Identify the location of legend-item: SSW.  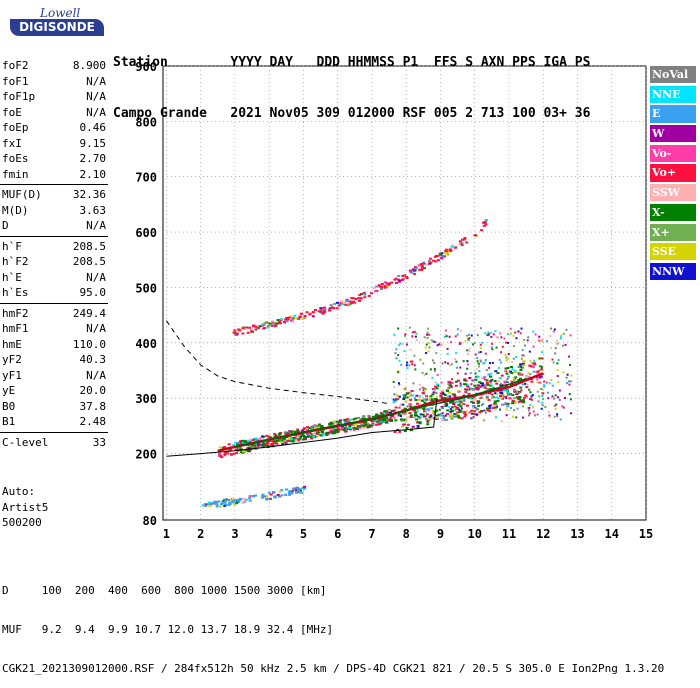
(673, 193).